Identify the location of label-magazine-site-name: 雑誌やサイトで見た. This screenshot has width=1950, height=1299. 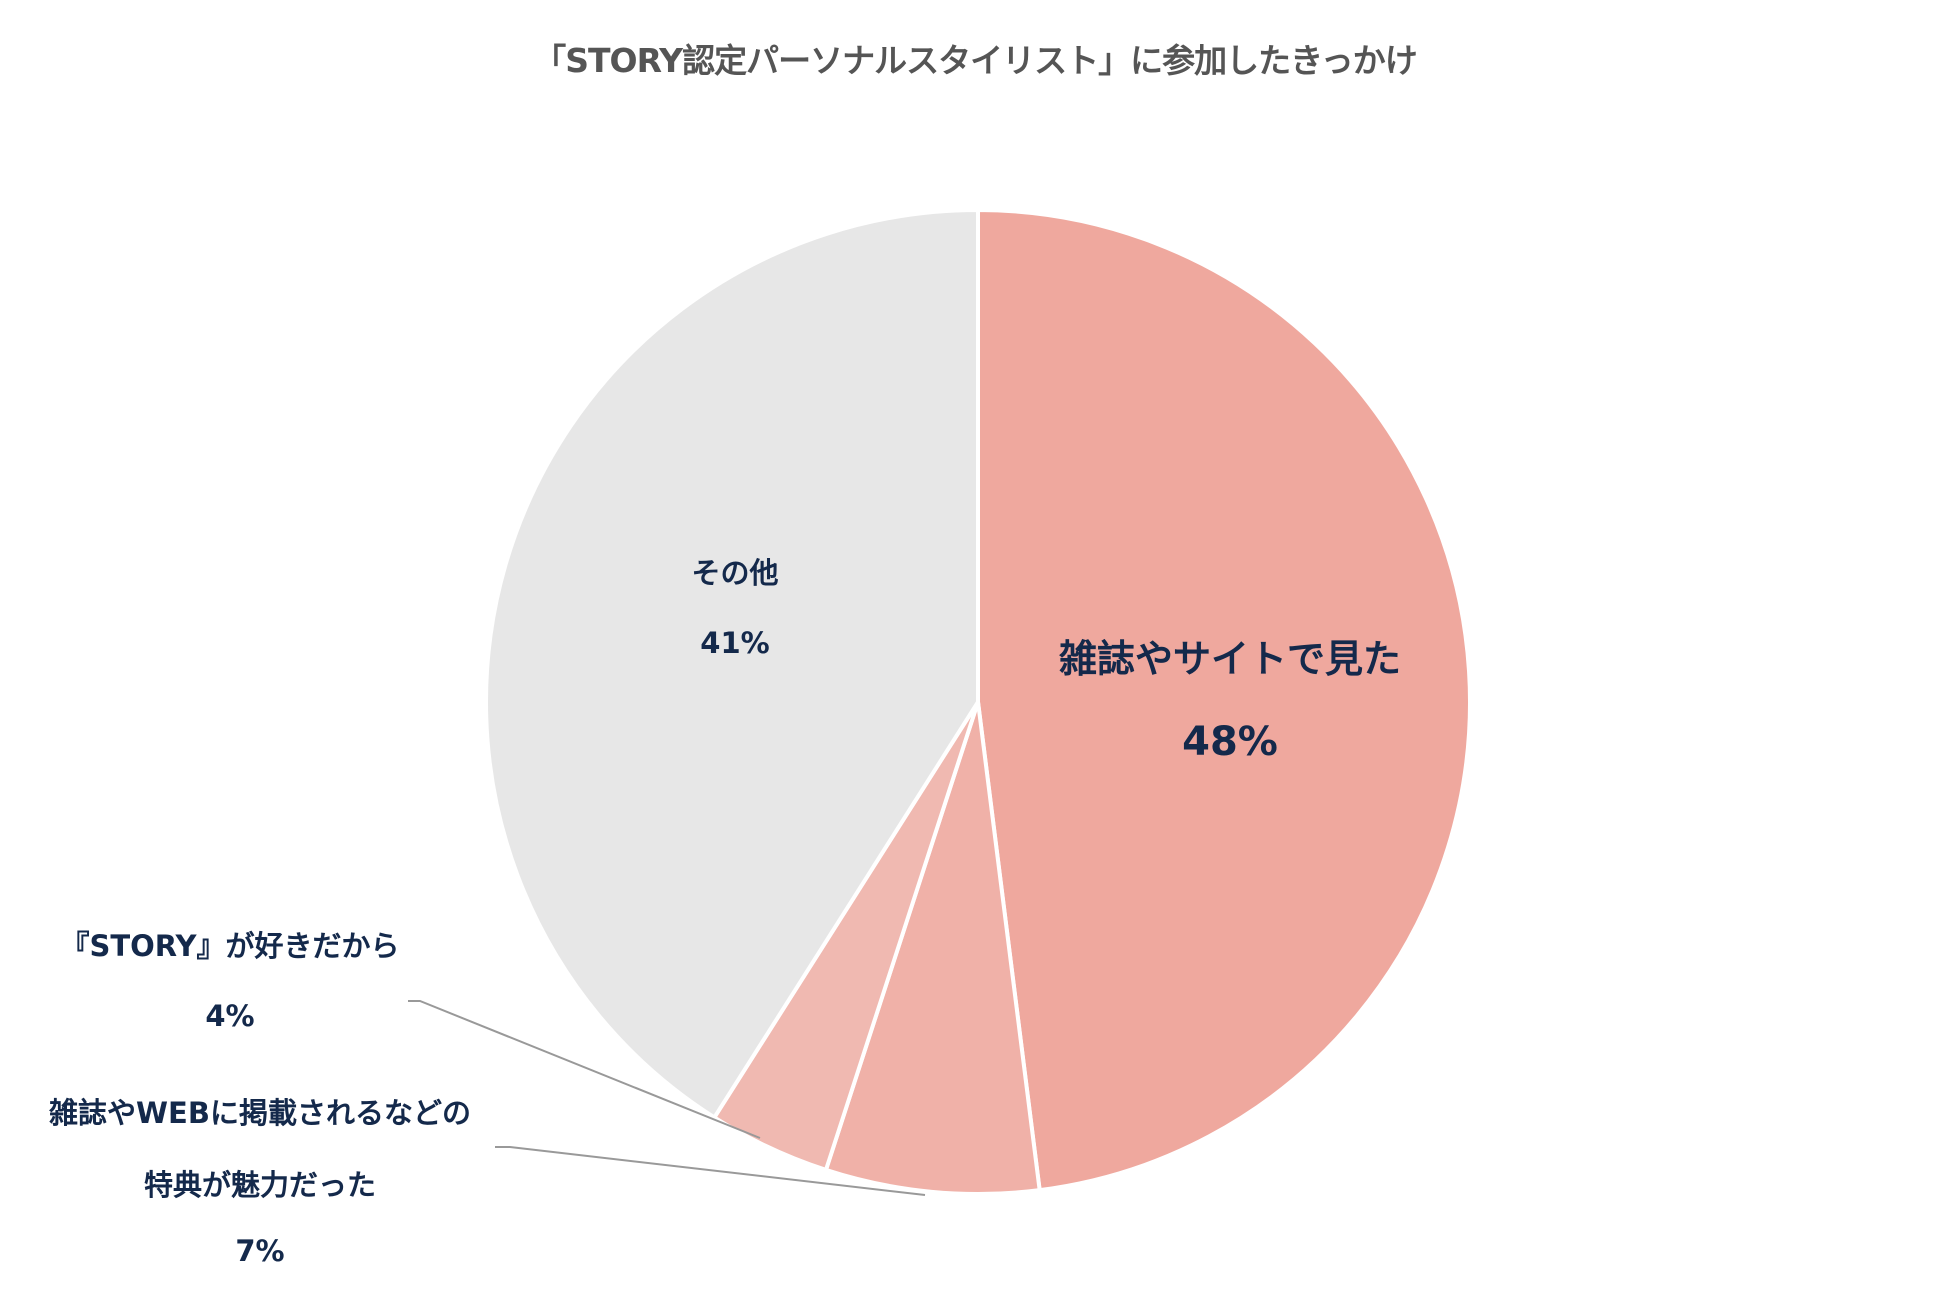
(1229, 659).